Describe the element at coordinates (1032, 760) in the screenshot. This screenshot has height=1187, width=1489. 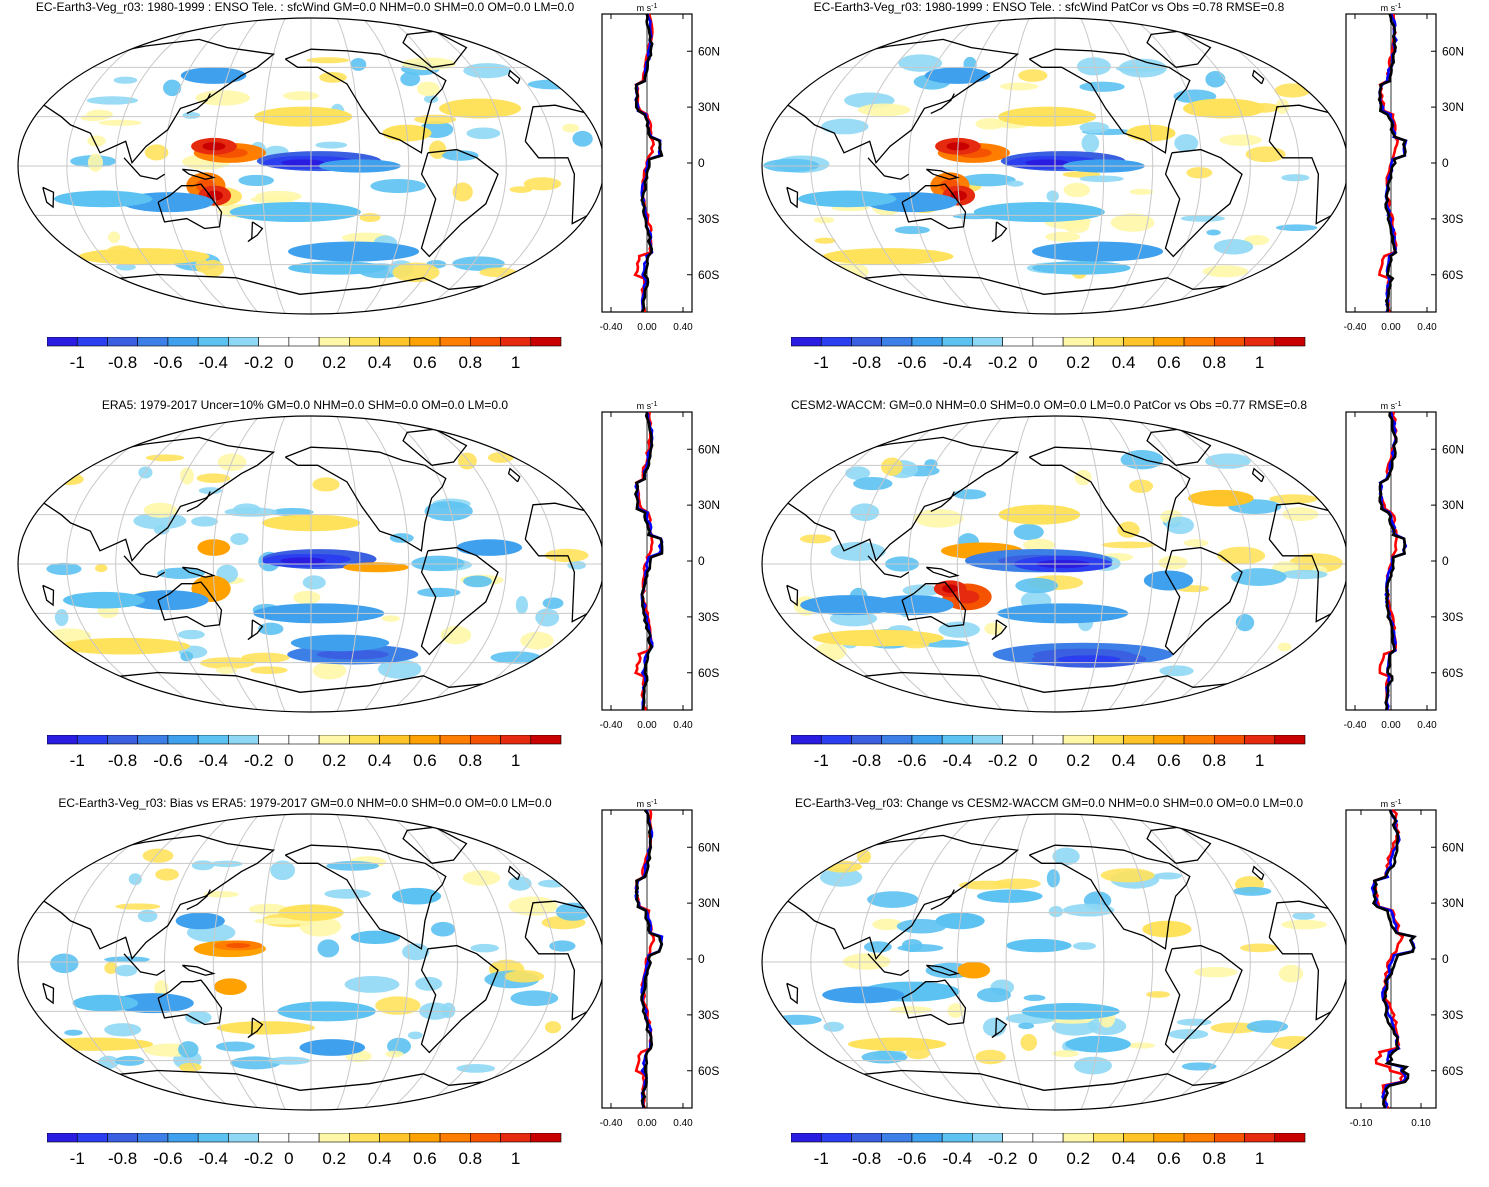
I see `colorbar-label: 0` at that location.